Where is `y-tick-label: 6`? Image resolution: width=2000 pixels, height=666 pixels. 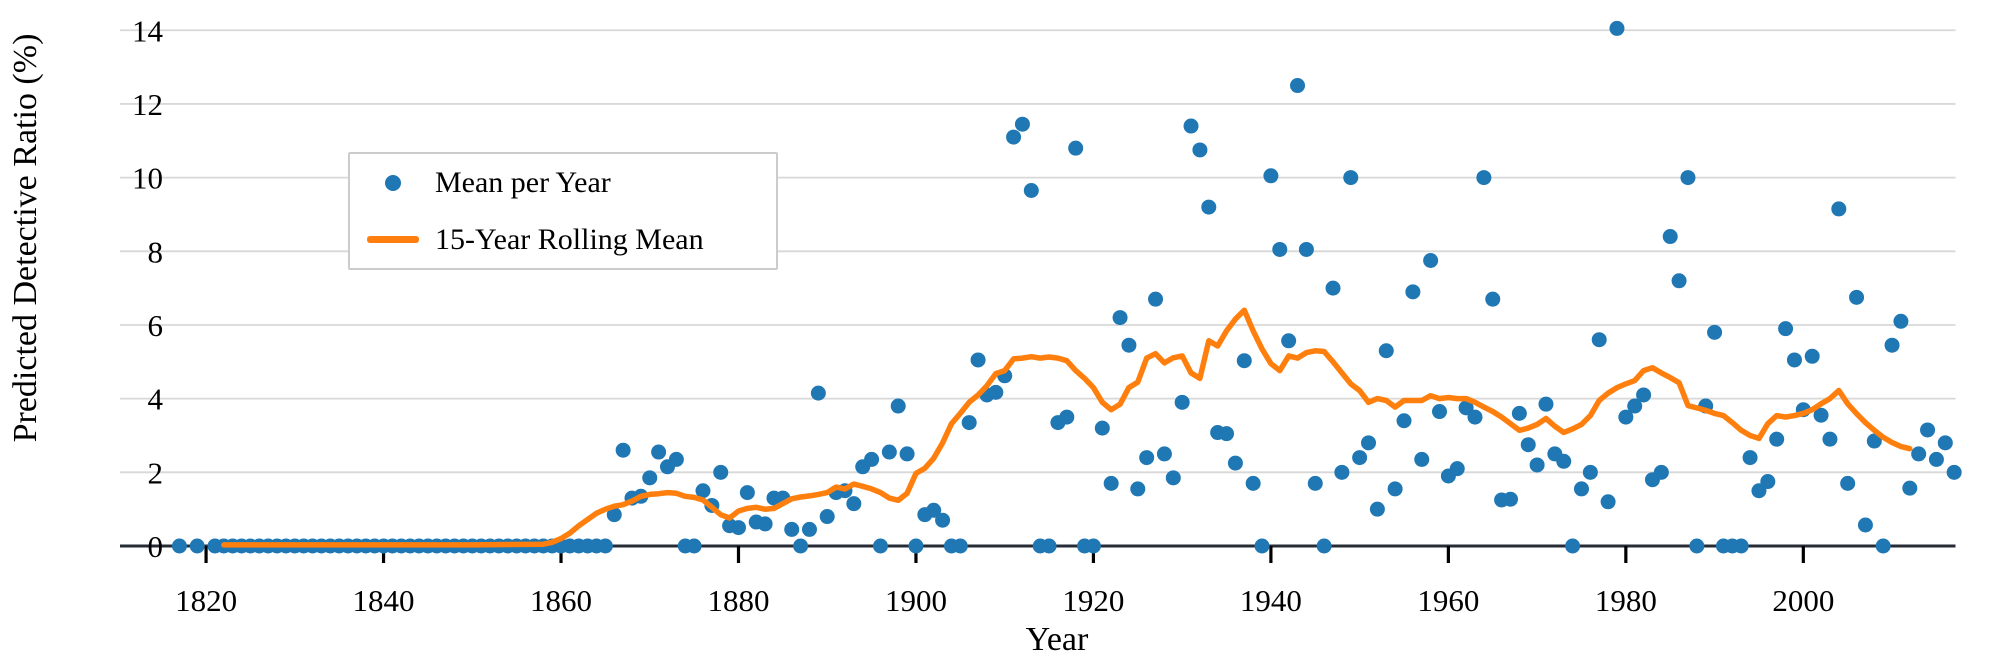 y-tick-label: 6 is located at coordinates (156, 325).